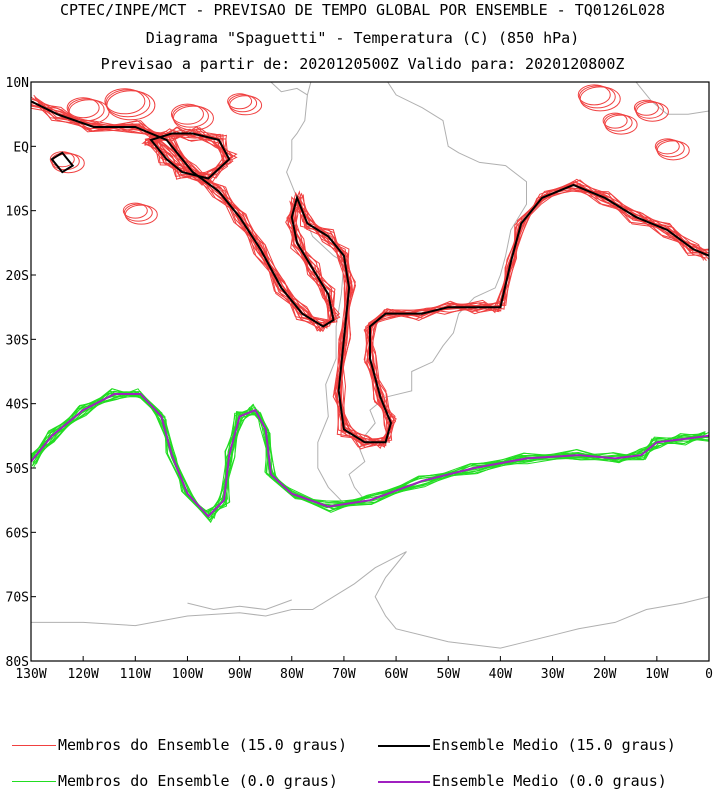 The width and height of the screenshot is (725, 792). Describe the element at coordinates (30, 674) in the screenshot. I see `lon-label: 130W` at that location.